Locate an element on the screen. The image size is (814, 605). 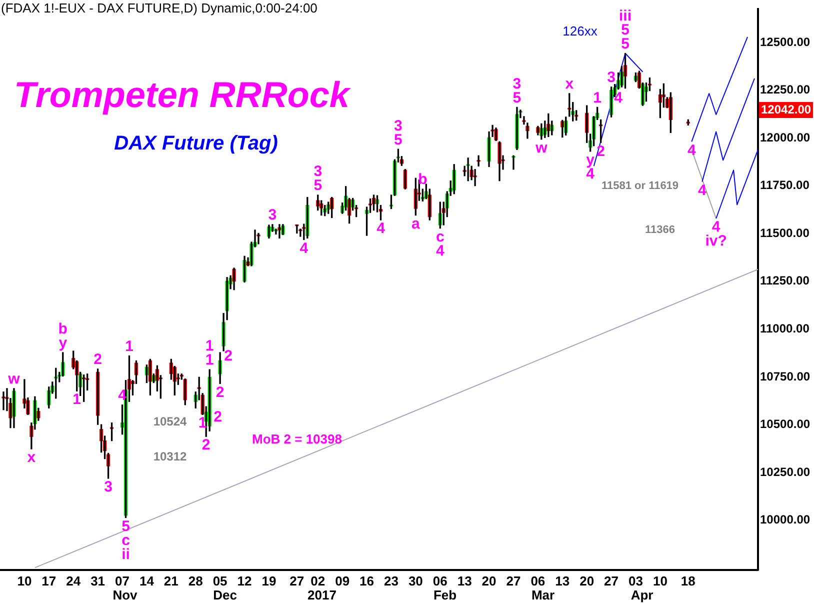
annotation: 10312 is located at coordinates (170, 456).